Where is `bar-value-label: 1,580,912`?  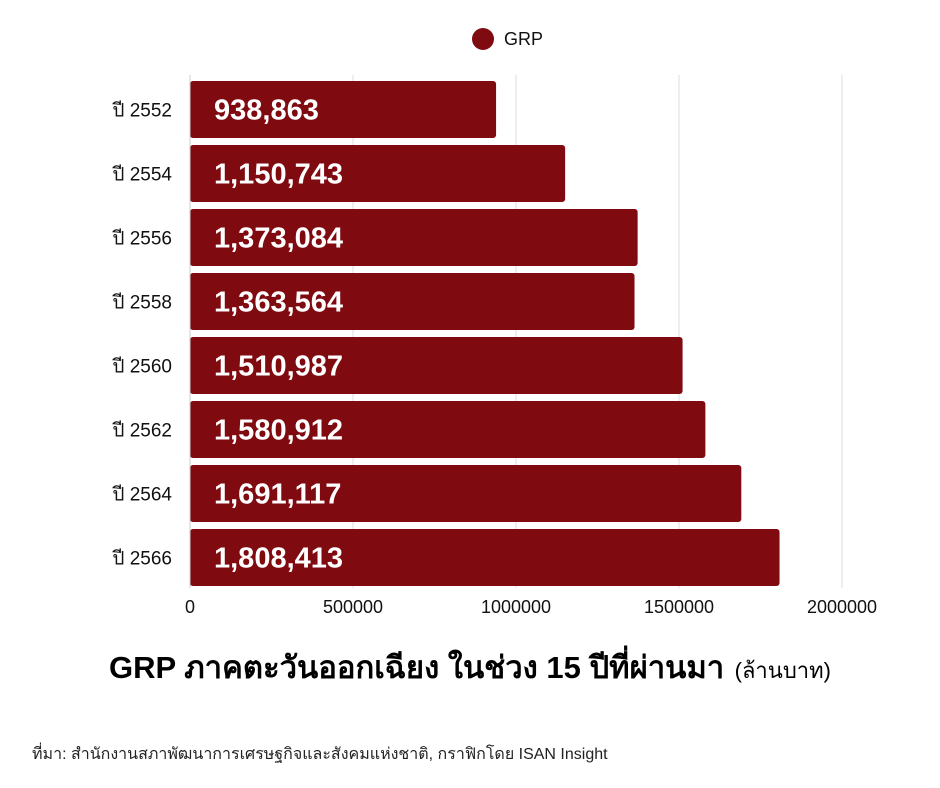 bar-value-label: 1,580,912 is located at coordinates (278, 431).